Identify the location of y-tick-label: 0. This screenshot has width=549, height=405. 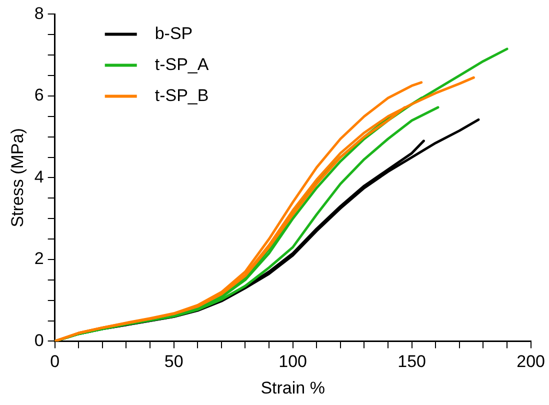
(39, 340).